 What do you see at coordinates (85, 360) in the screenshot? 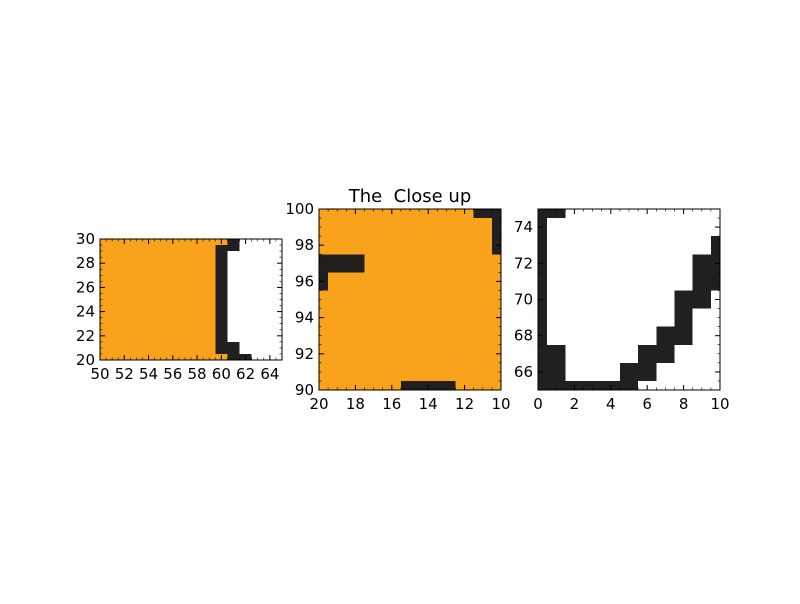
I see `panel-1-y-tick-label: 20` at bounding box center [85, 360].